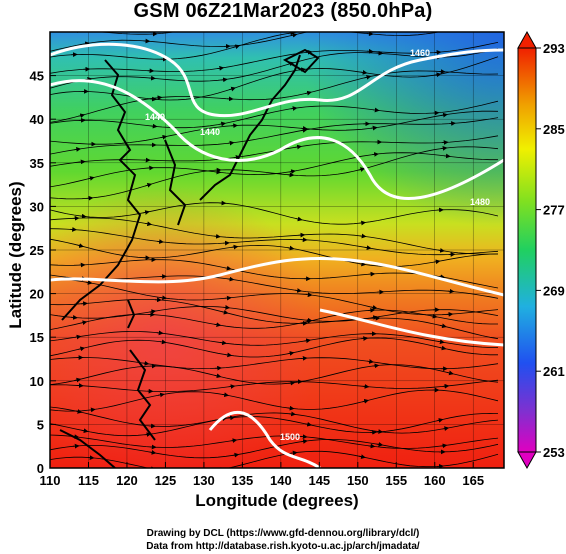 This screenshot has height=554, width=566. Describe the element at coordinates (411, 327) in the screenshot. I see `contour-tropical` at that location.